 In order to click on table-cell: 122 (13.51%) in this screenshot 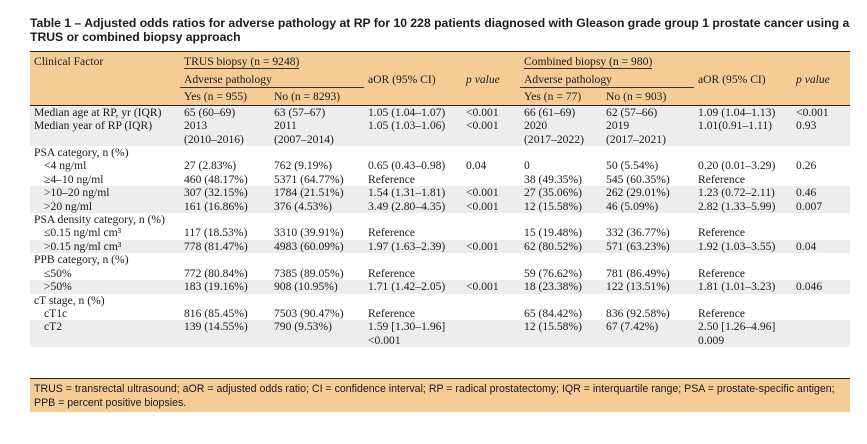, I will do `click(648, 287)`.